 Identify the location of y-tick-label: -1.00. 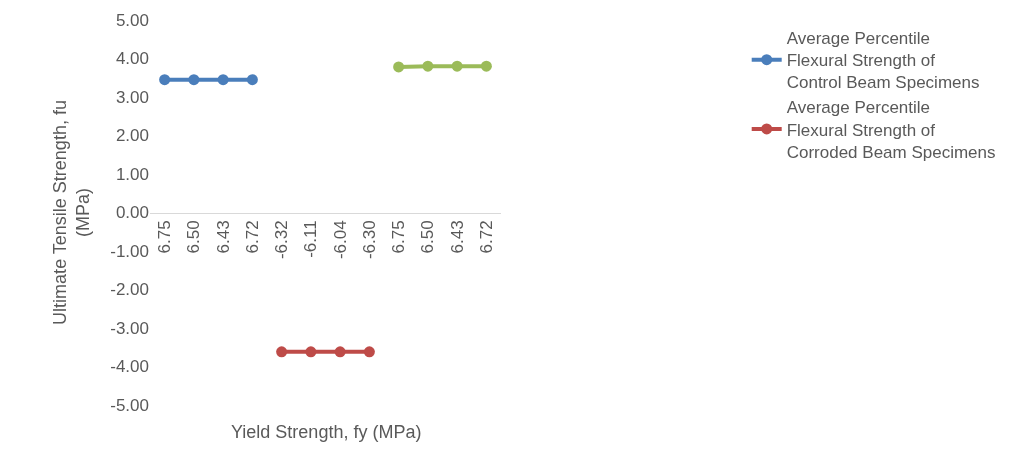
(129, 251).